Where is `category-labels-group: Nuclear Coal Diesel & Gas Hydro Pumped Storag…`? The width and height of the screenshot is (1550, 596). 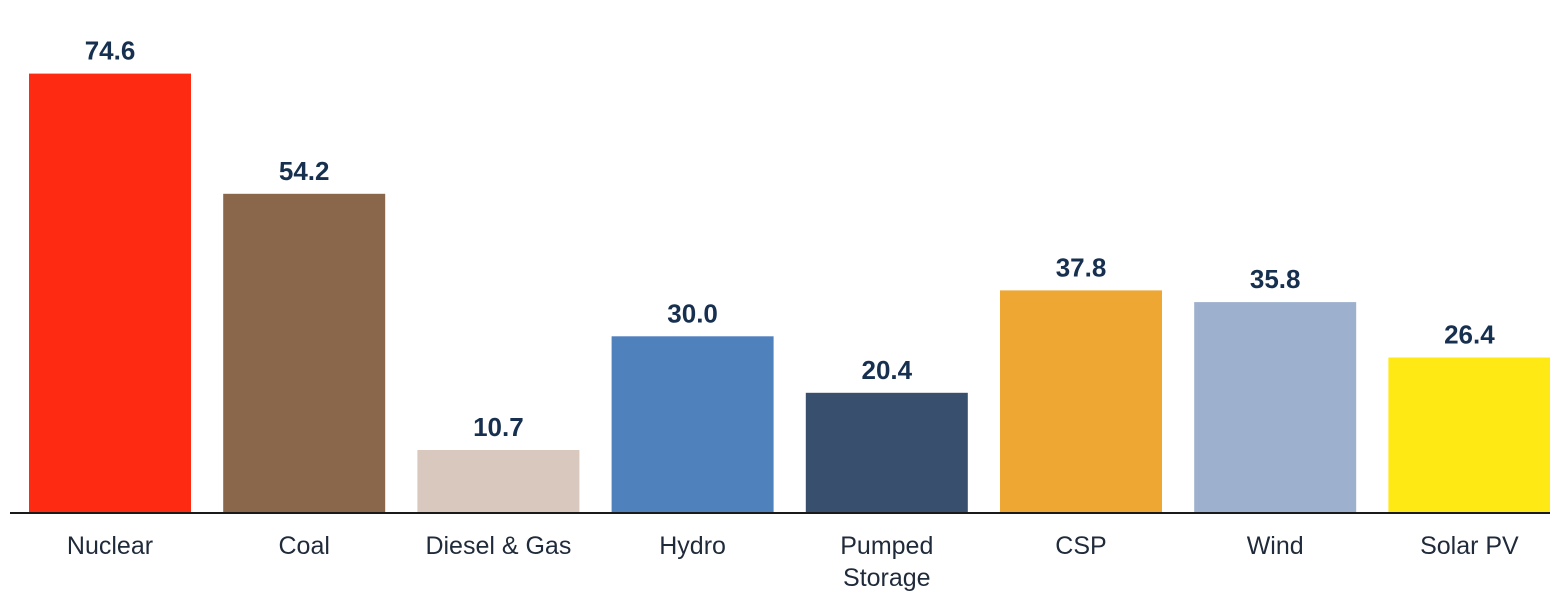 category-labels-group: Nuclear Coal Diesel & Gas Hydro Pumped Storag… is located at coordinates (793, 562).